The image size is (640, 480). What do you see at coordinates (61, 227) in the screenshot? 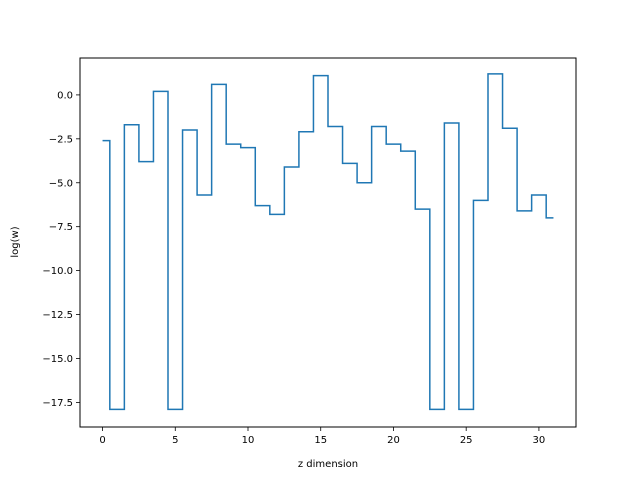
I see `y-tick-label: −7.5` at bounding box center [61, 227].